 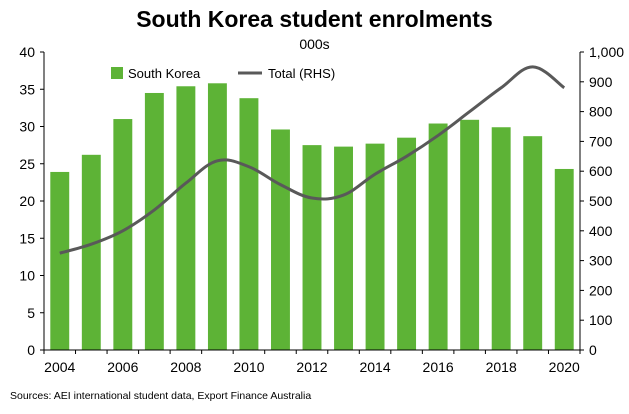 I want to click on bar-2019, so click(x=533, y=243).